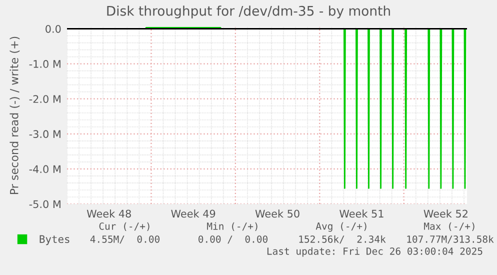  Describe the element at coordinates (15, 115) in the screenshot. I see `y-axis-title: Pr second read (-) / write (+)` at that location.